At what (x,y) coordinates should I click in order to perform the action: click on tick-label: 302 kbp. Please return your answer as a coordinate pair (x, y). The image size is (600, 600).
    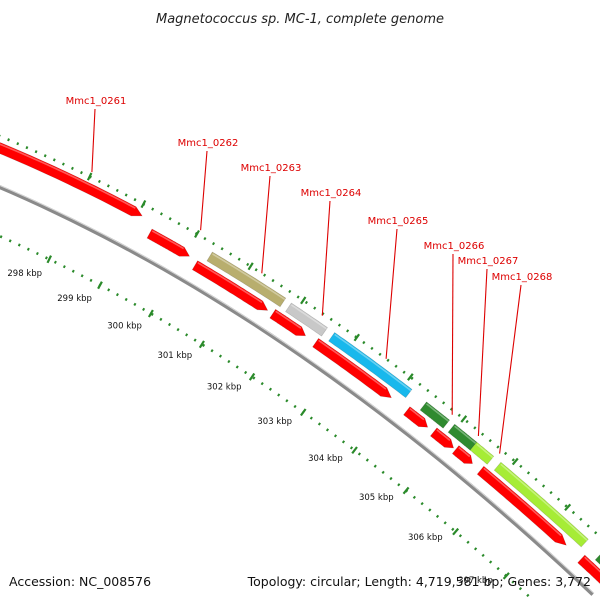
    Looking at the image, I should click on (224, 388).